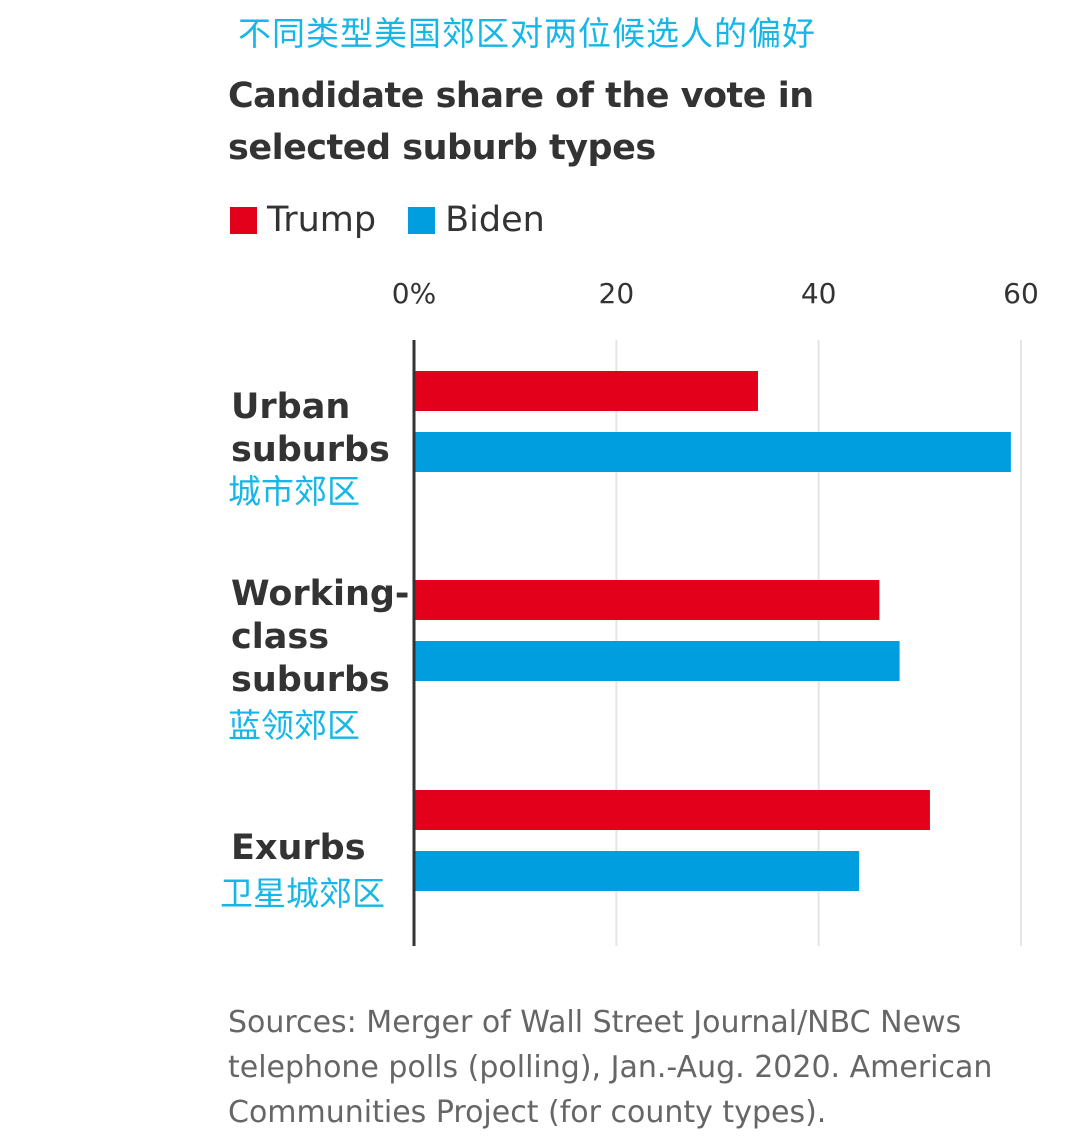  Describe the element at coordinates (527, 33) in the screenshot. I see `chinese-title: 不同类型美国郊区对两位候选人的偏好` at that location.